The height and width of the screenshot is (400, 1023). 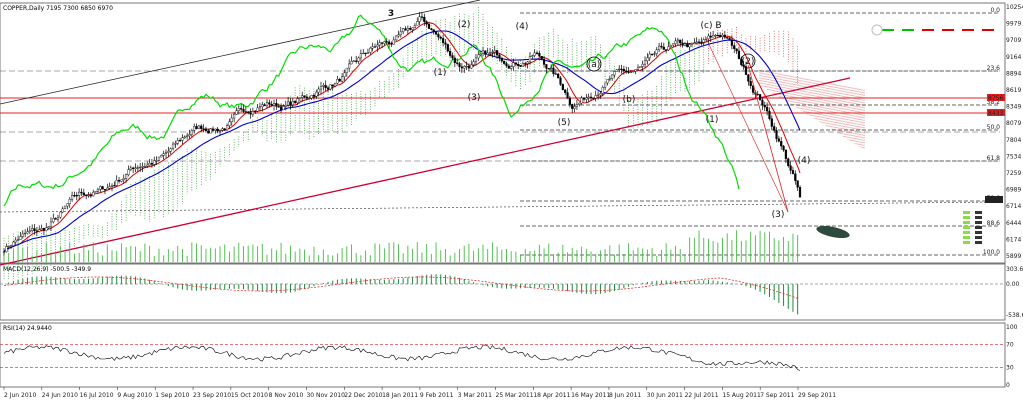 What do you see at coordinates (995, 98) in the screenshot?
I see `price-tag-label: 8756` at bounding box center [995, 98].